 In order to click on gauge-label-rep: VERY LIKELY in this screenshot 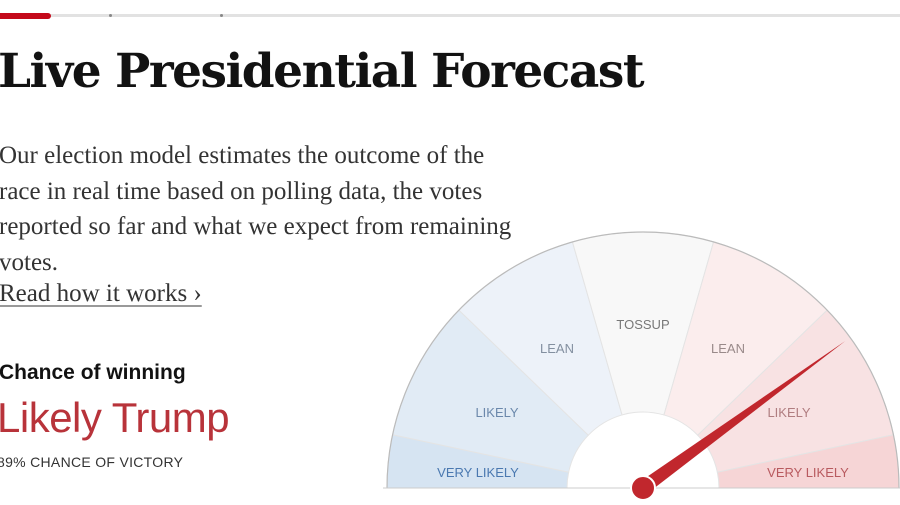, I will do `click(808, 472)`.